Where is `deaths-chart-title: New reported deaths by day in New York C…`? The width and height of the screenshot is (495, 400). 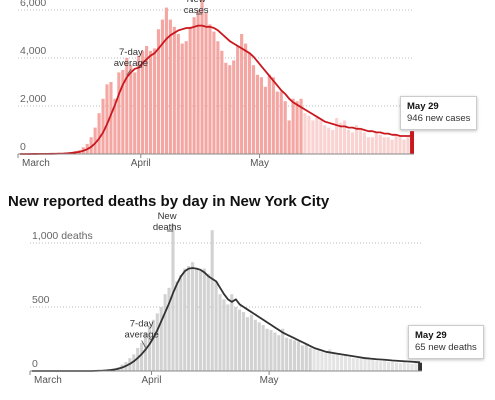 deaths-chart-title: New reported deaths by day in New York C… is located at coordinates (169, 201).